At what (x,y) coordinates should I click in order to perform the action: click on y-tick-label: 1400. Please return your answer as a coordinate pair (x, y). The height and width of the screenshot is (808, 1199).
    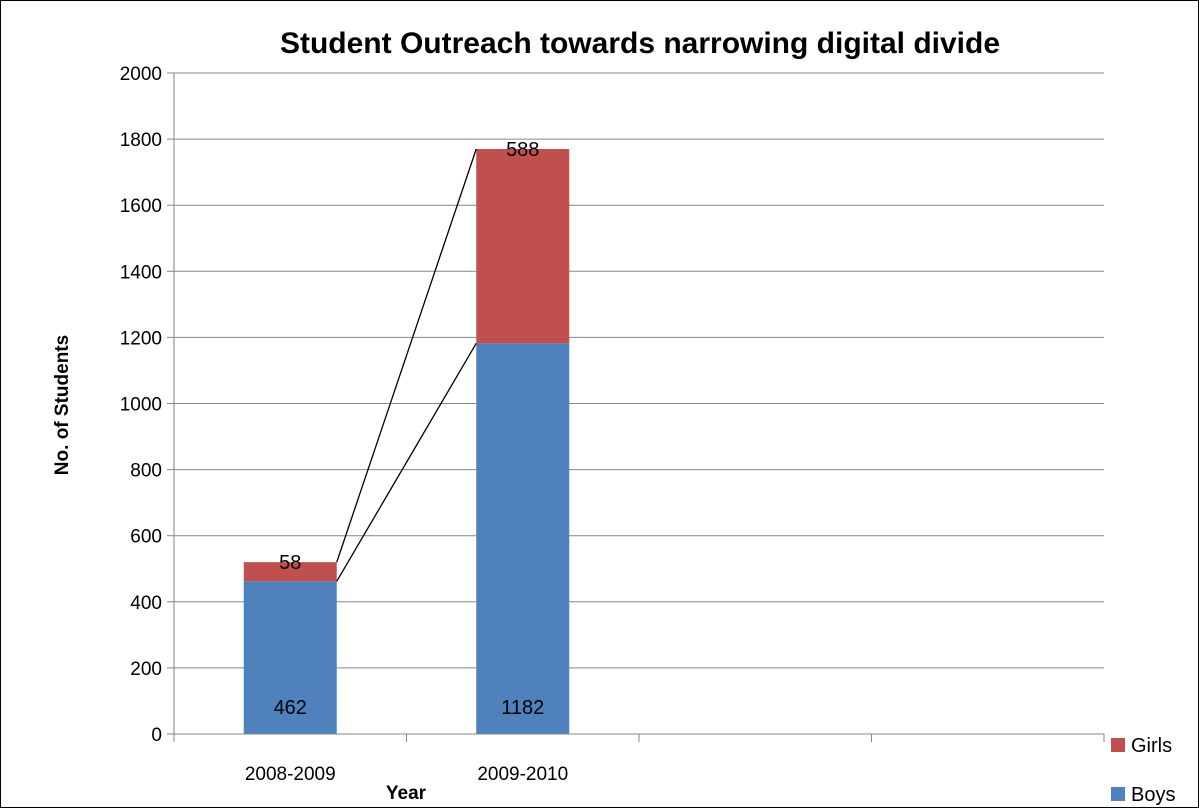
    Looking at the image, I should click on (141, 272).